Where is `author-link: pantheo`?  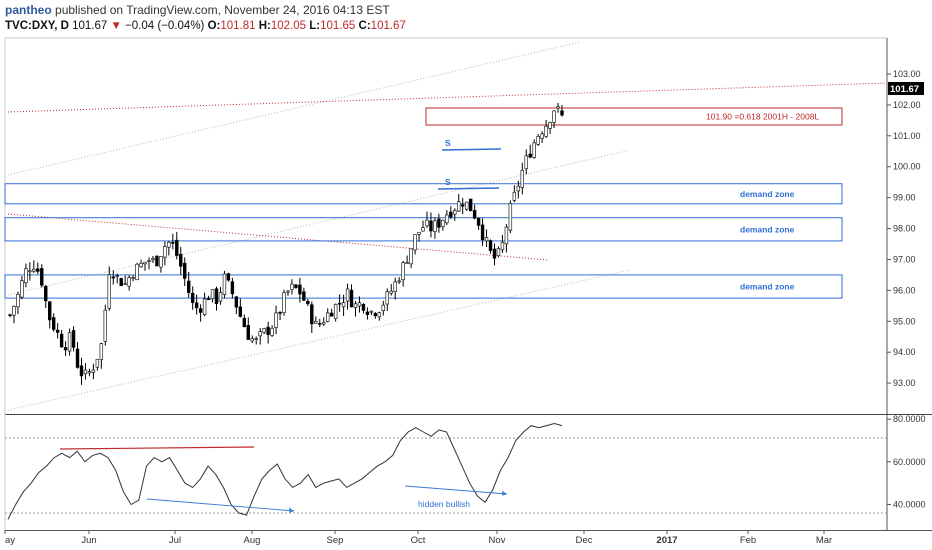
author-link: pantheo is located at coordinates (28, 10).